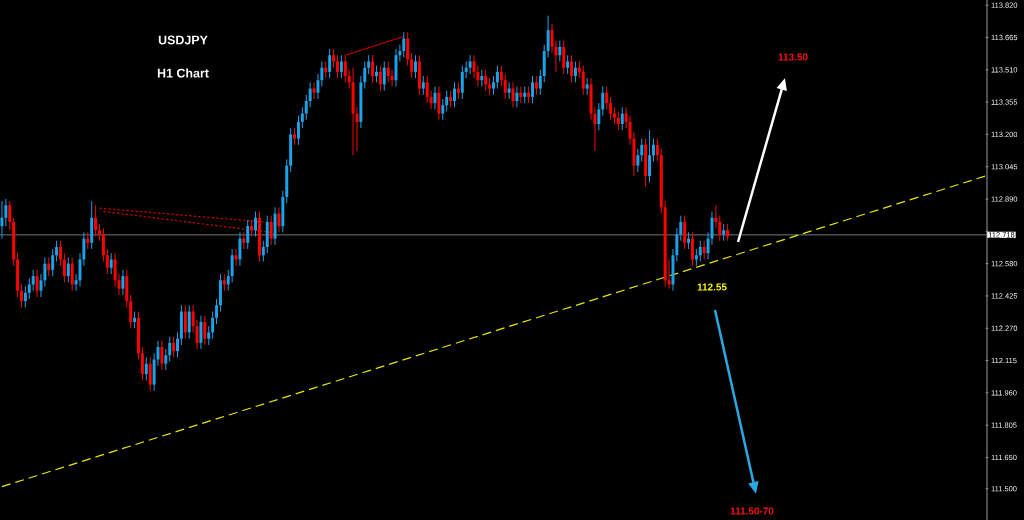  Describe the element at coordinates (183, 73) in the screenshot. I see `text: H1 Chart` at that location.